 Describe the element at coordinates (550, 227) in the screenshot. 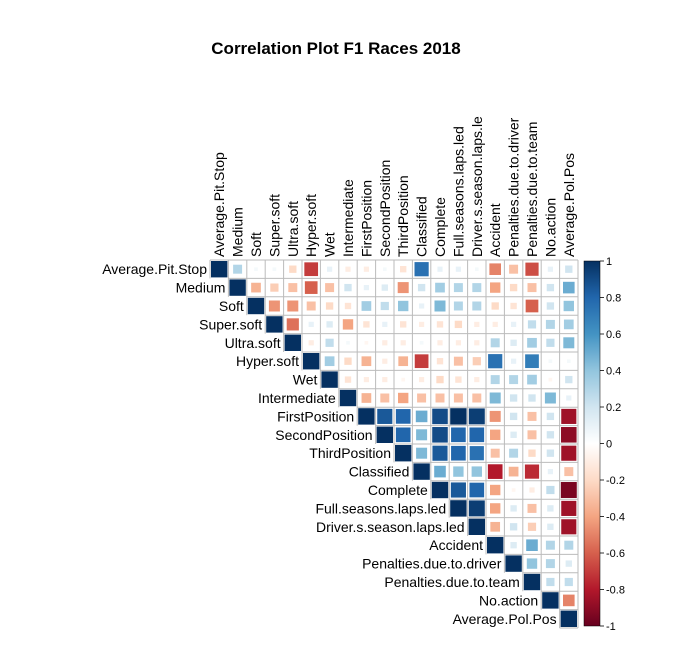

I see `column-label: No.action` at that location.